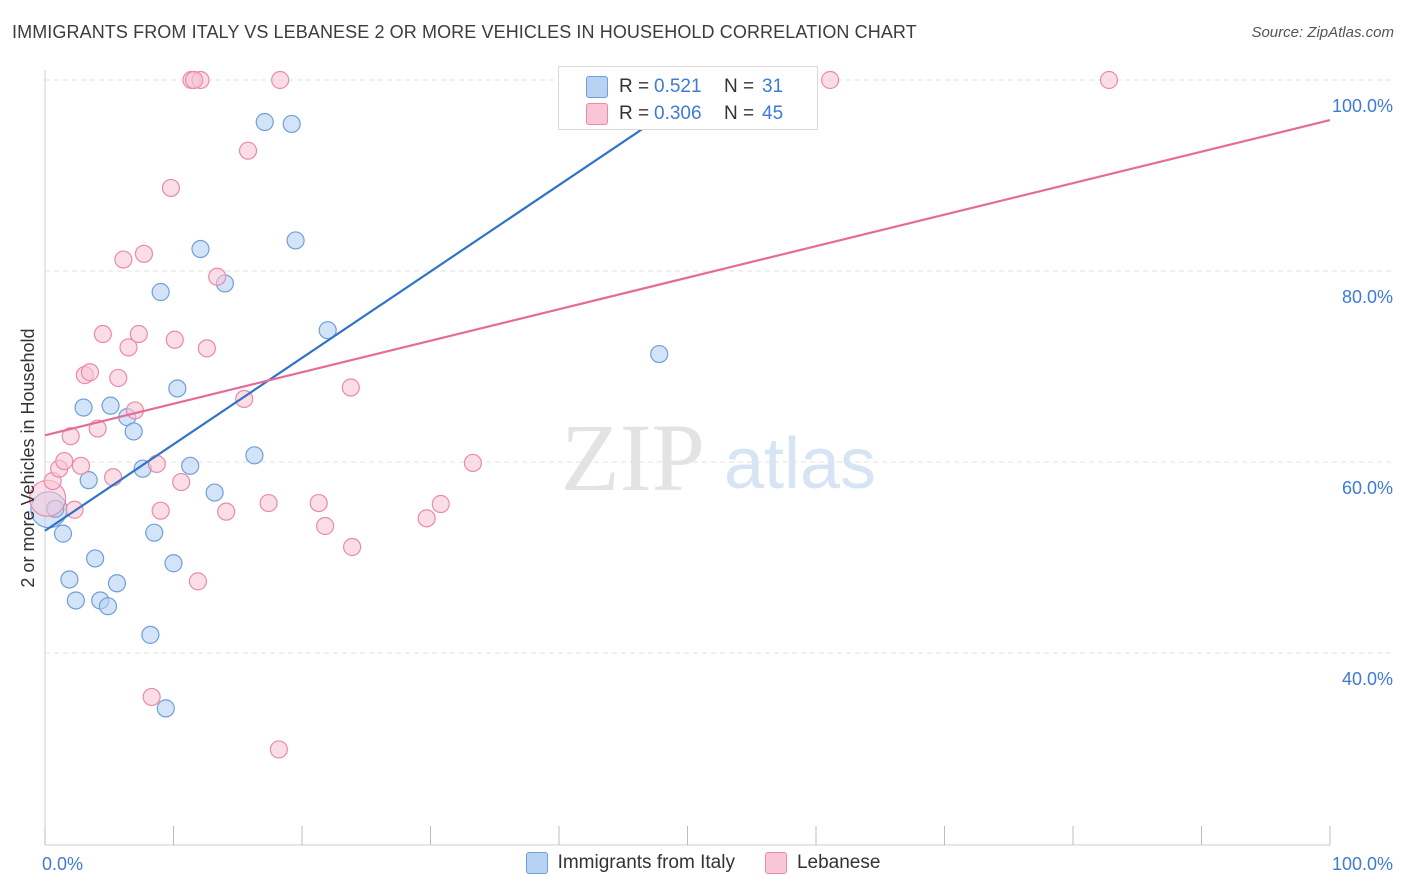  Describe the element at coordinates (1367, 488) in the screenshot. I see `y-tick-label: 60.0%` at that location.